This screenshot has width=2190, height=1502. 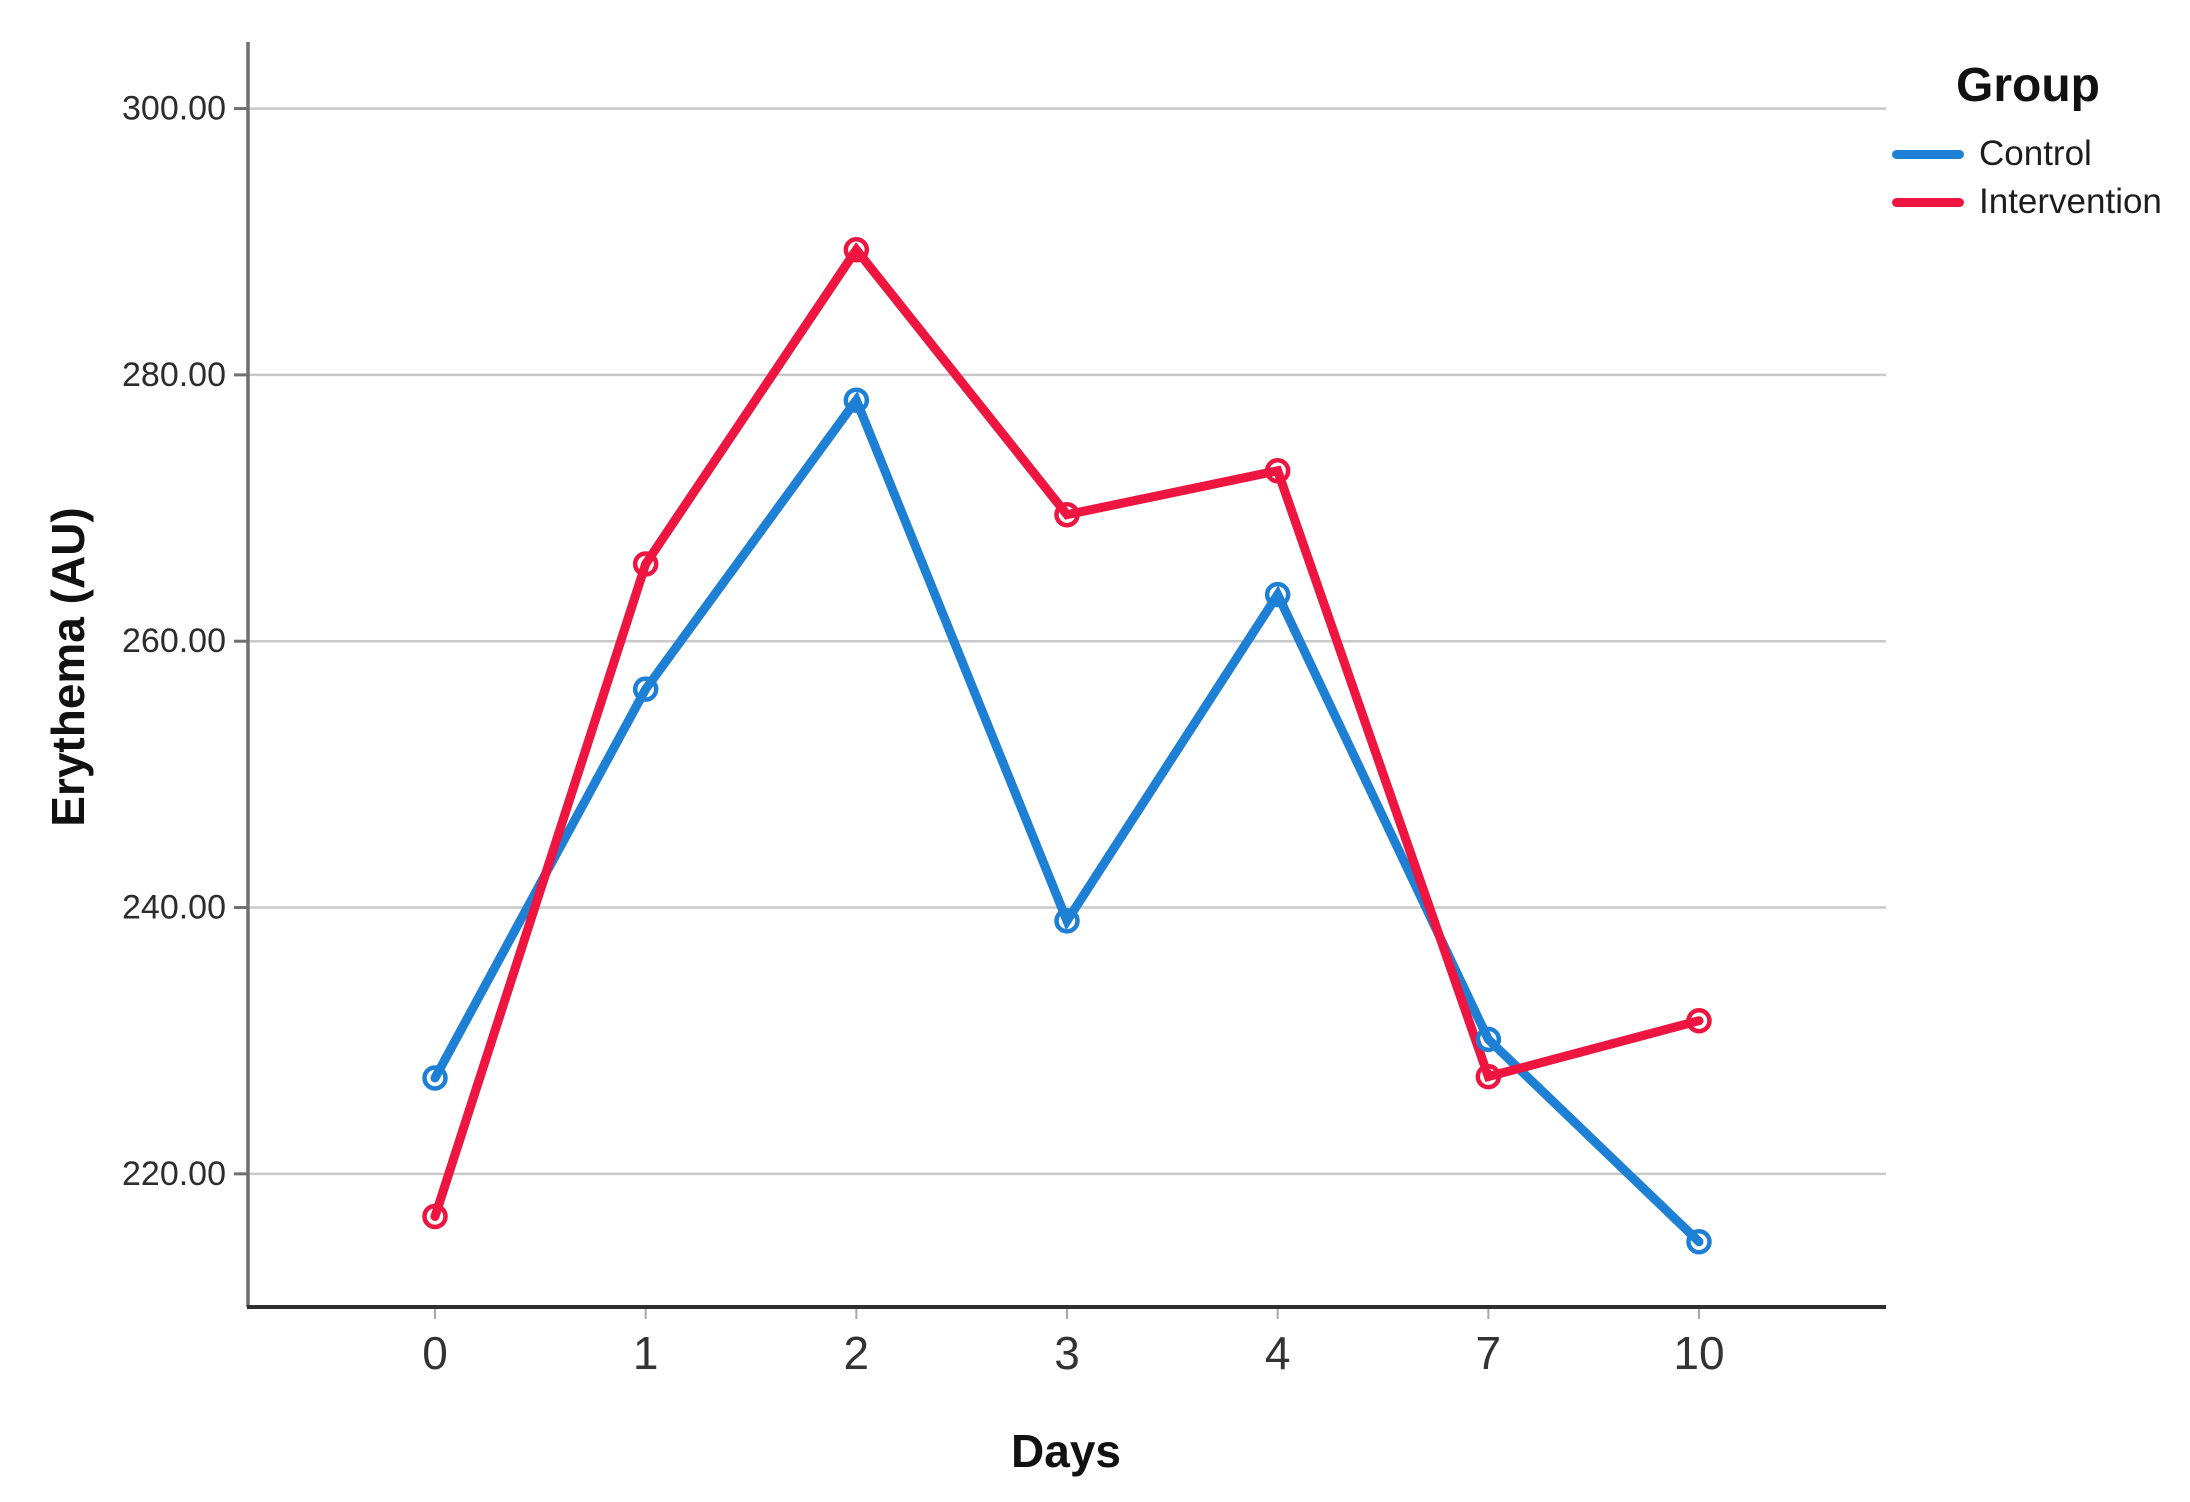 I want to click on x-tick-label: 10, so click(x=1698, y=1353).